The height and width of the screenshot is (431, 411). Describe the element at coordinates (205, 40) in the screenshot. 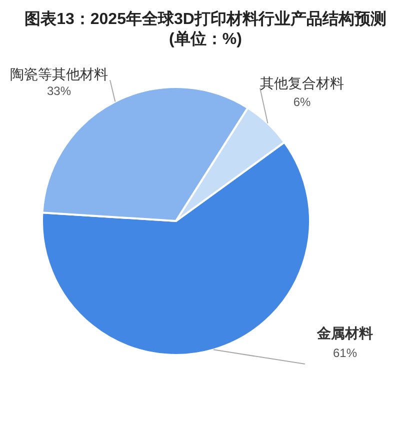

I see `chart-subtitle: (单位：%)` at that location.